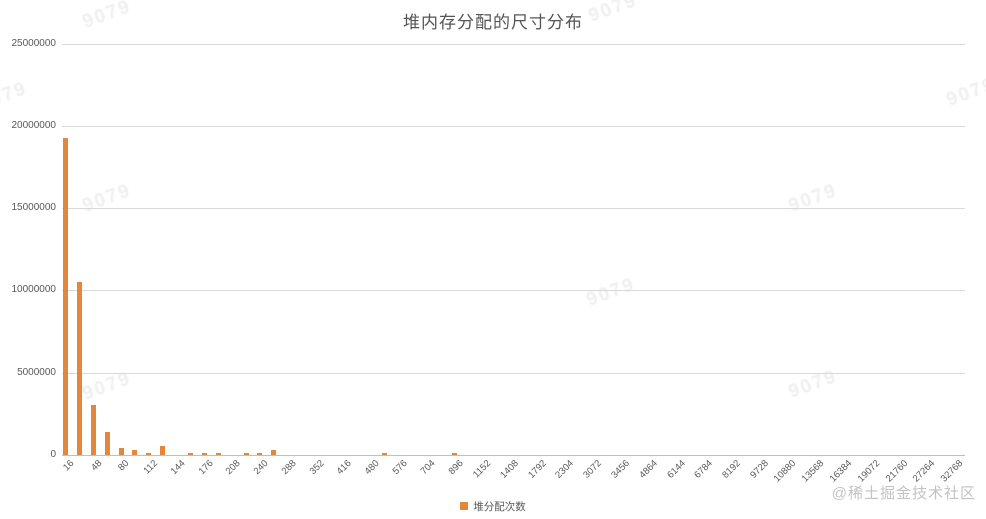  I want to click on x-tick-label-text: 240, so click(261, 467).